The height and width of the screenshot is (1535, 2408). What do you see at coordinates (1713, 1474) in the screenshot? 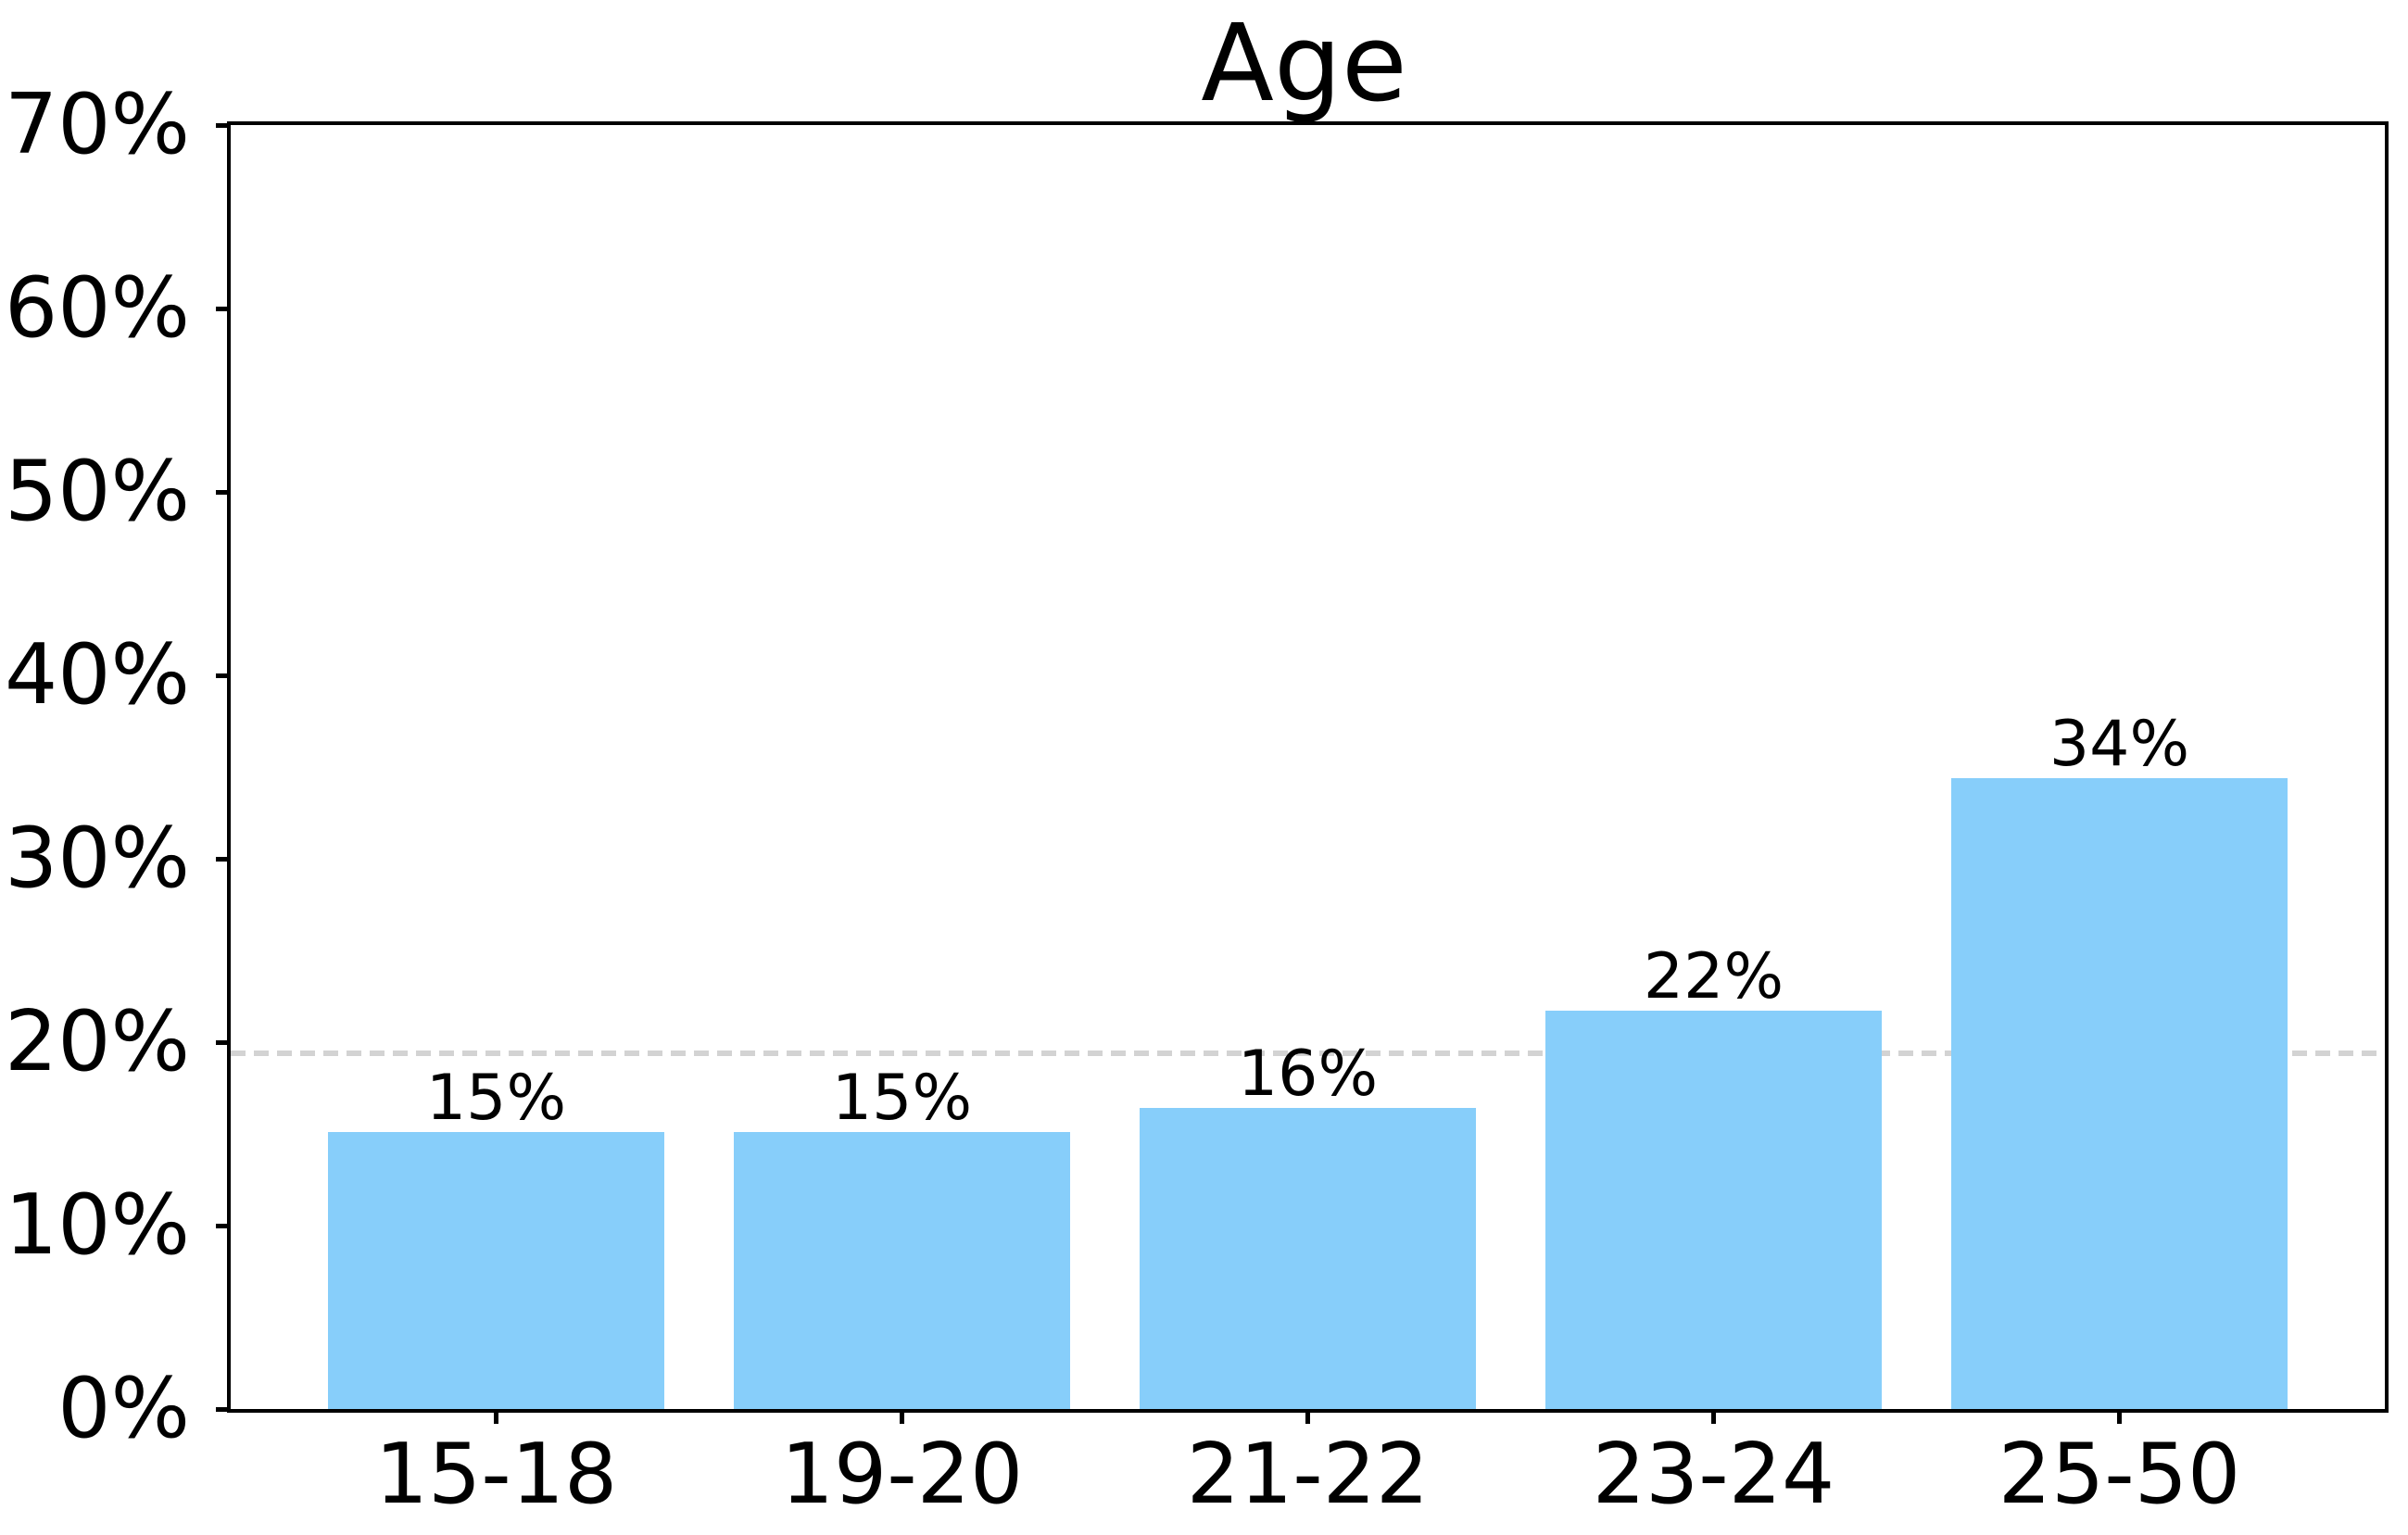
I see `x-axis-tick-label: 23-24` at bounding box center [1713, 1474].